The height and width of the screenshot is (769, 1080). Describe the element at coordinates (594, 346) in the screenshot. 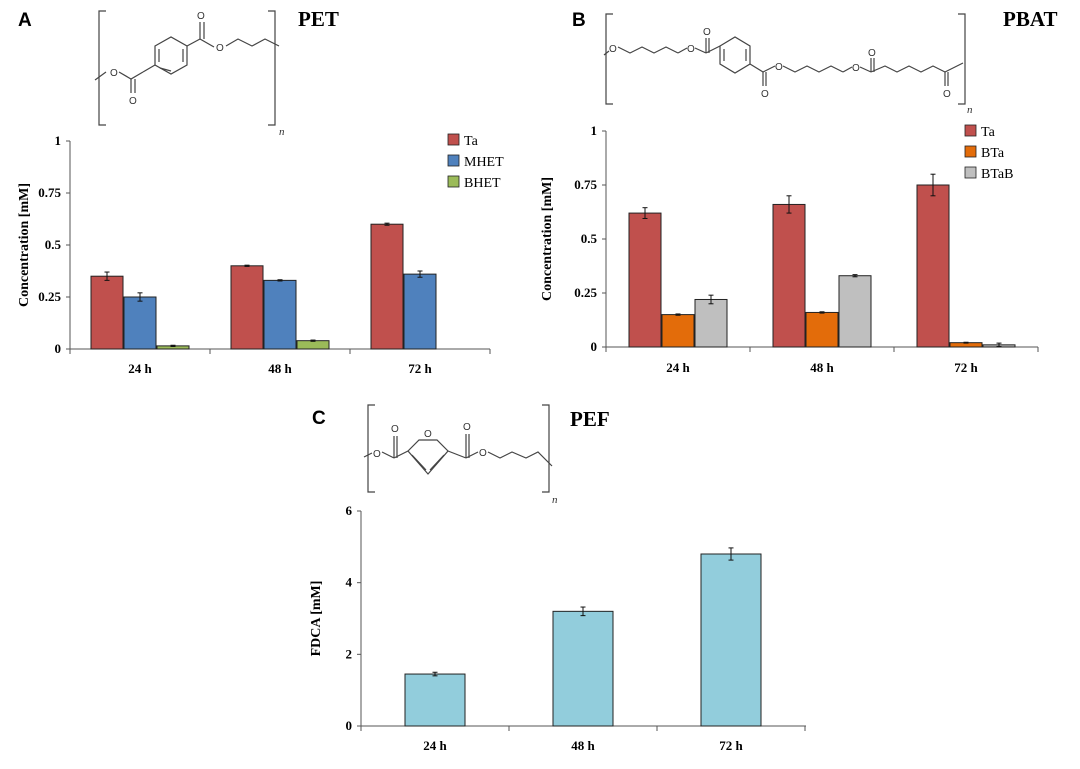

I see `chart-b-y-tick-label: 0` at that location.